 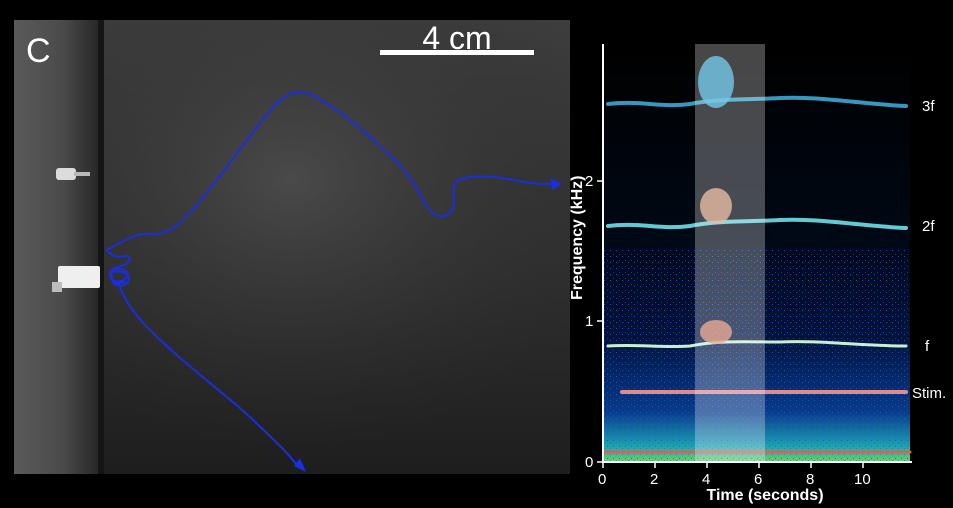 What do you see at coordinates (73, 174) in the screenshot?
I see `upper-object` at bounding box center [73, 174].